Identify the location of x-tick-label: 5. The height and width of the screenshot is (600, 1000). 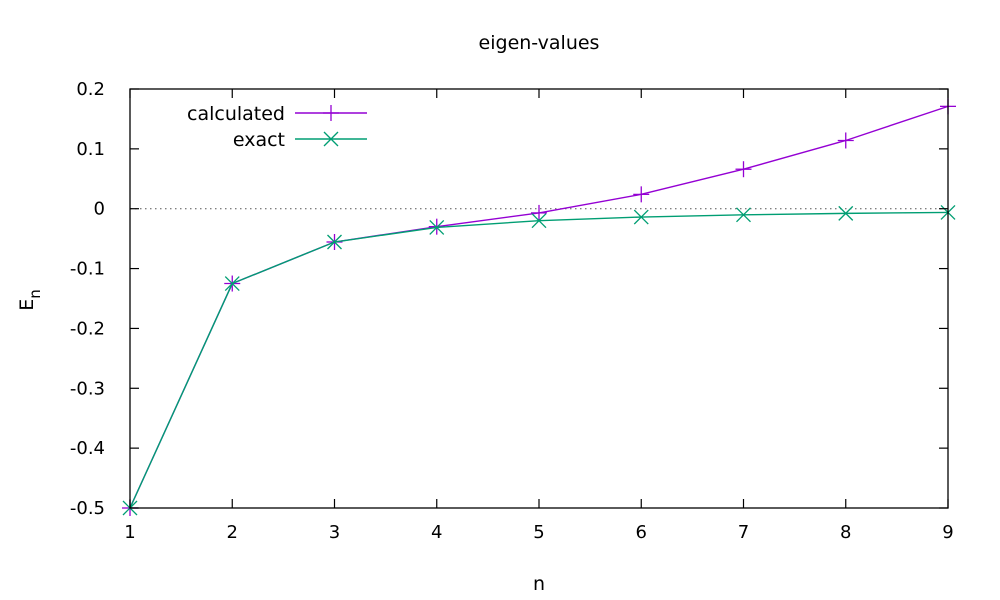
(538, 532).